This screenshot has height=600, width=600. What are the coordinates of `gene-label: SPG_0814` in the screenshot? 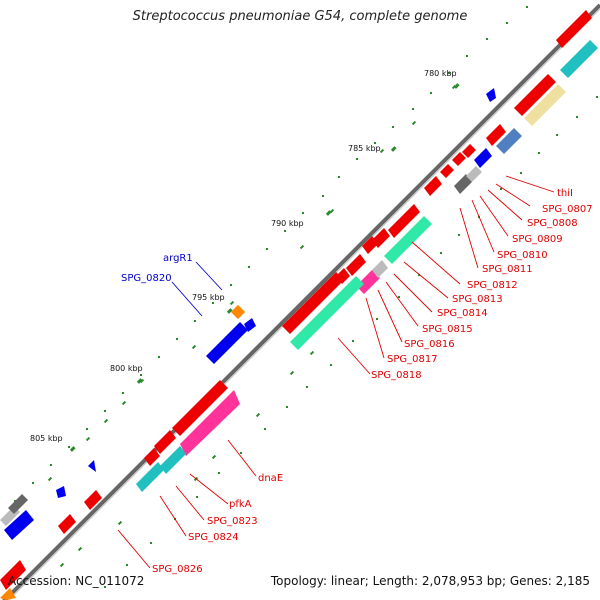 It's located at (462, 313).